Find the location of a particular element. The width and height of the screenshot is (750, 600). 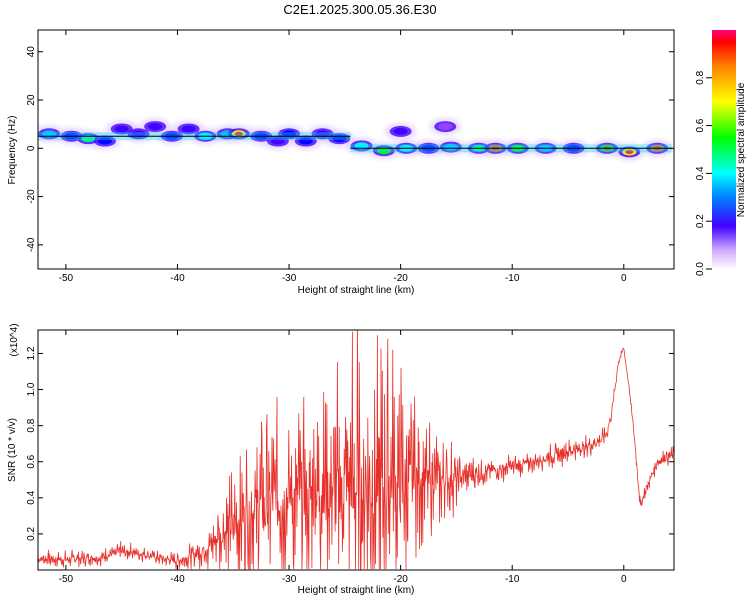

spectrogram-ytick-label-4: 40 is located at coordinates (31, 52).